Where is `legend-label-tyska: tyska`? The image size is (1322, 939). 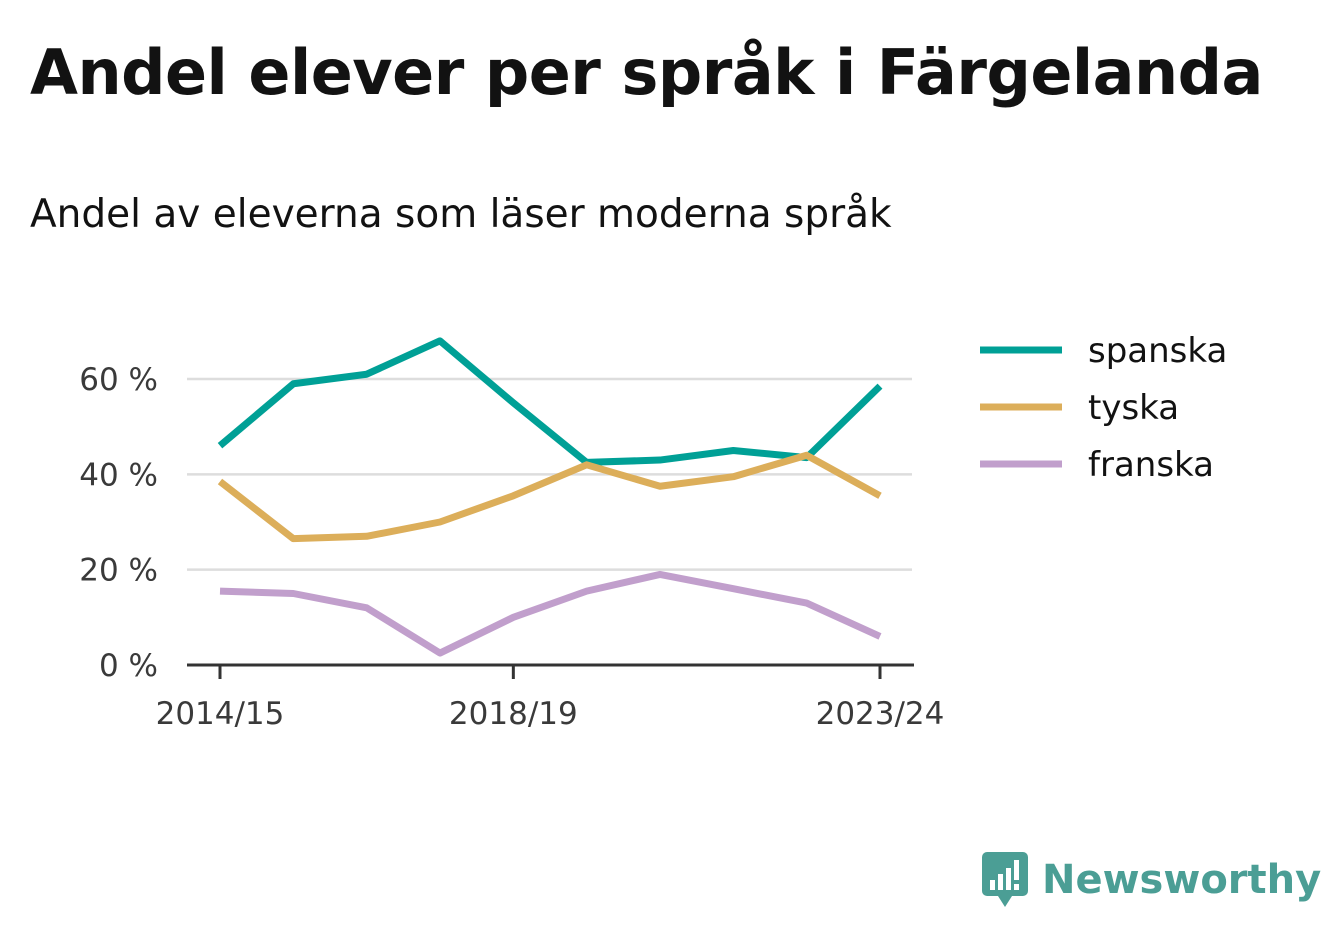 legend-label-tyska: tyska is located at coordinates (1133, 408).